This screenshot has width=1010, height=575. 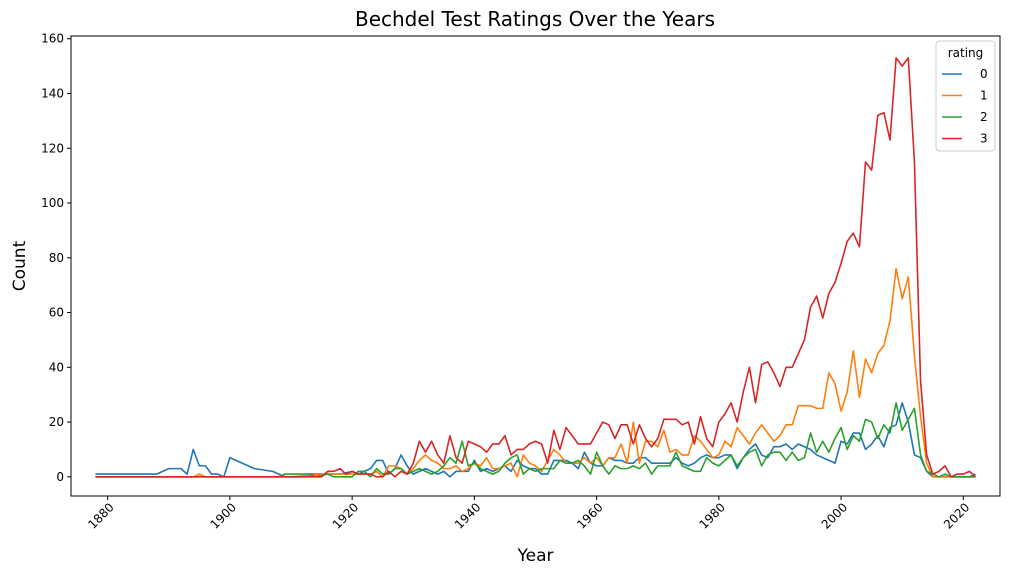 I want to click on y-tick-label: 20, so click(x=56, y=422).